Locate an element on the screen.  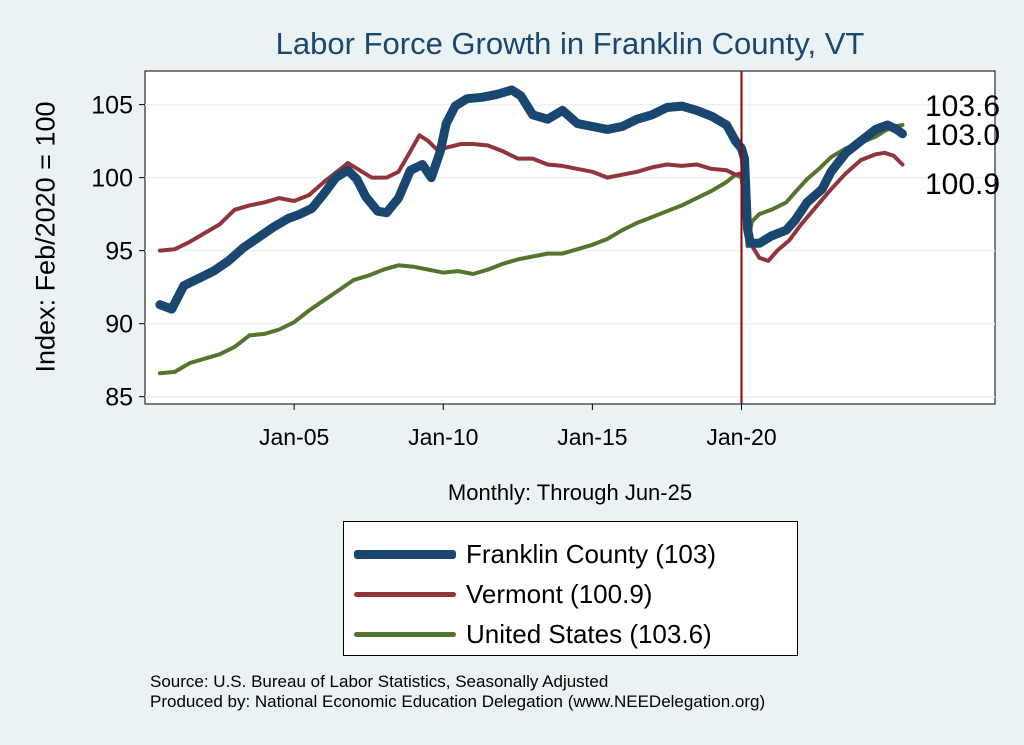
y-axis: 85 90 95 100 105 is located at coordinates (118, 252).